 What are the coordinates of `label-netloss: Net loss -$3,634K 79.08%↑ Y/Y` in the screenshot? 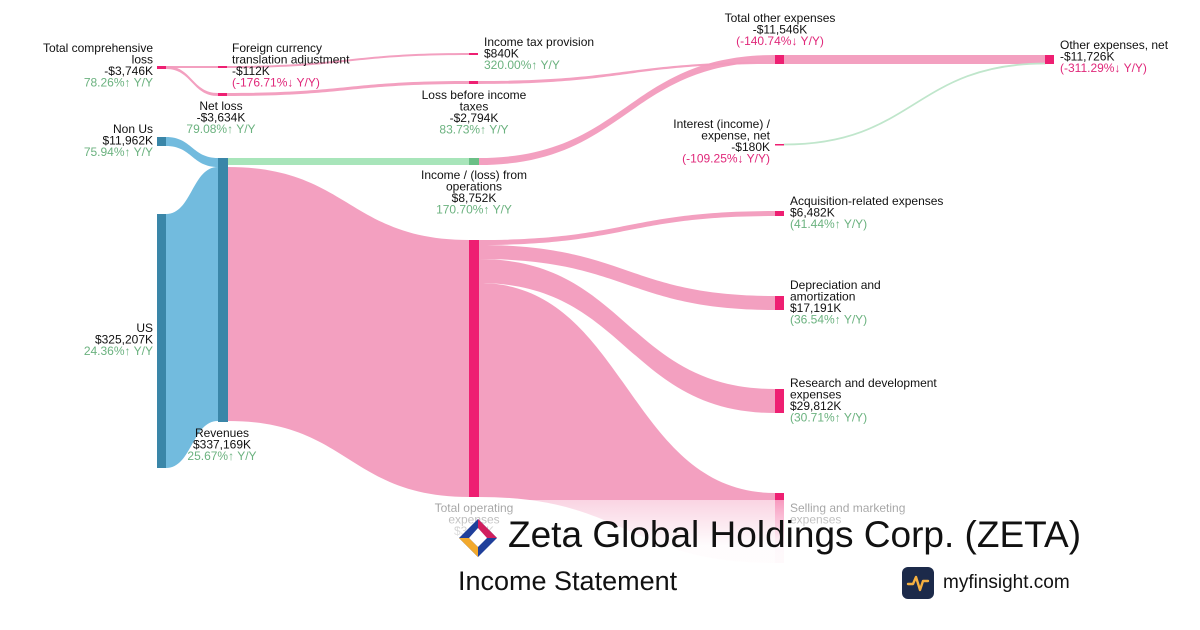 It's located at (220, 117).